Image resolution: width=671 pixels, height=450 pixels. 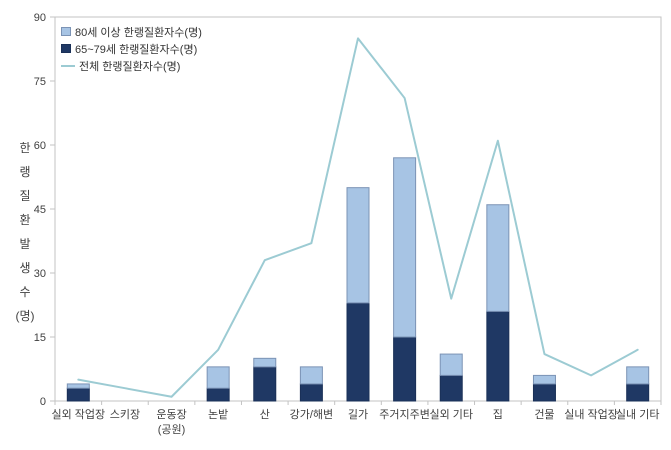 What do you see at coordinates (497, 415) in the screenshot?
I see `x-tick-label: 집` at bounding box center [497, 415].